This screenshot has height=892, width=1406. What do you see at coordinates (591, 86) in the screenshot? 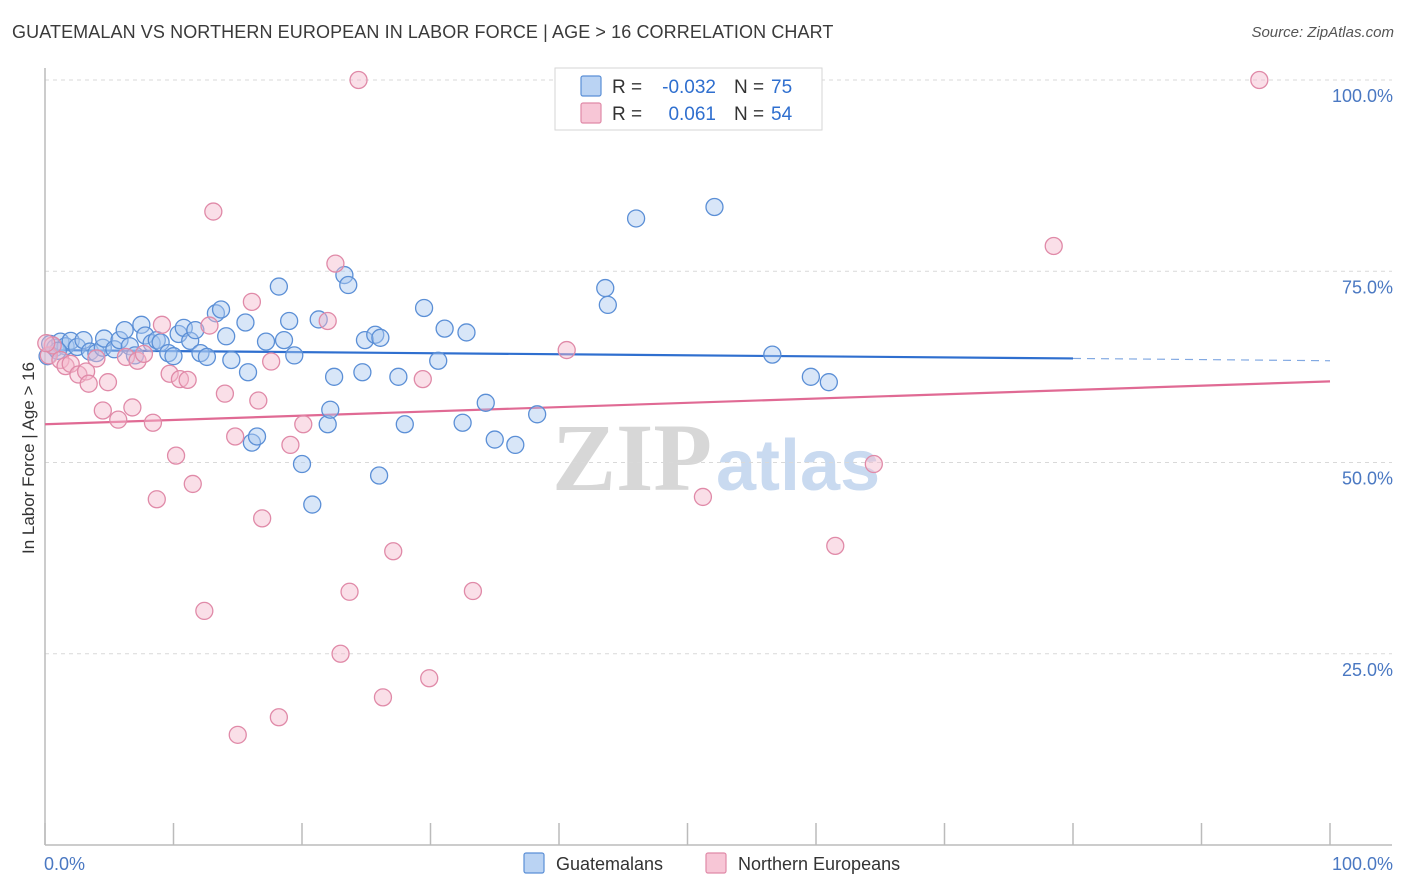
I see `legend-swatch-blue` at bounding box center [591, 86].